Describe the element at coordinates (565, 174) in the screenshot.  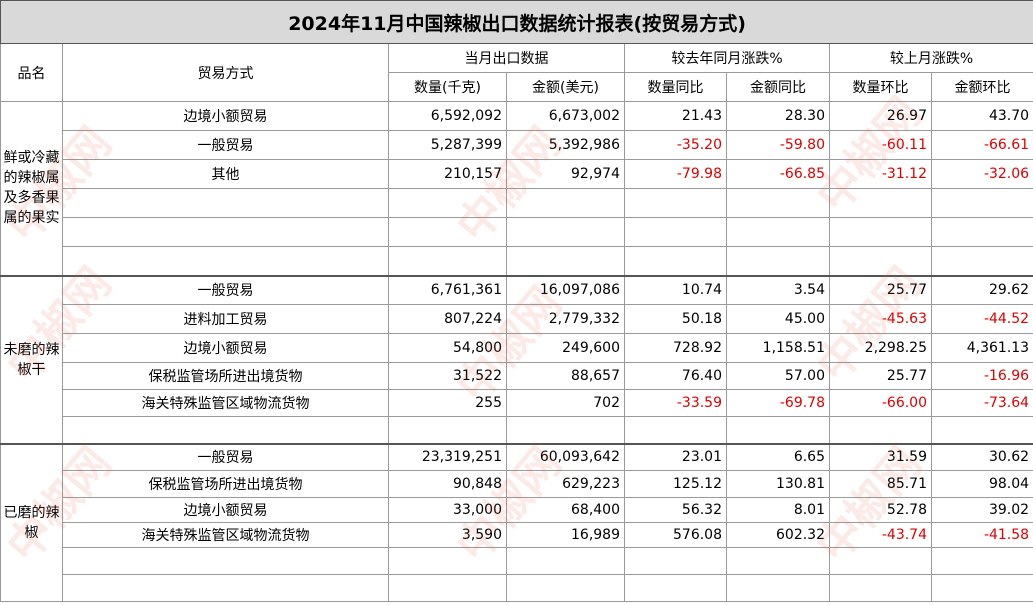
I see `cell-amount: 92,974` at that location.